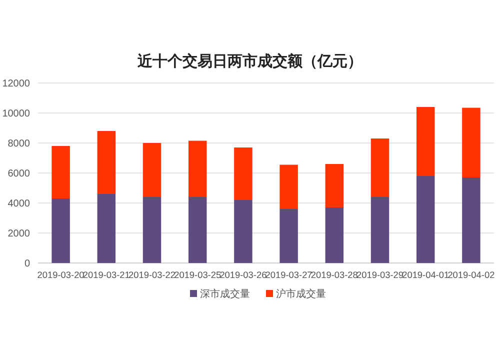 This screenshot has height=362, width=500. I want to click on x-tick-label: 2019-03-29, so click(380, 275).